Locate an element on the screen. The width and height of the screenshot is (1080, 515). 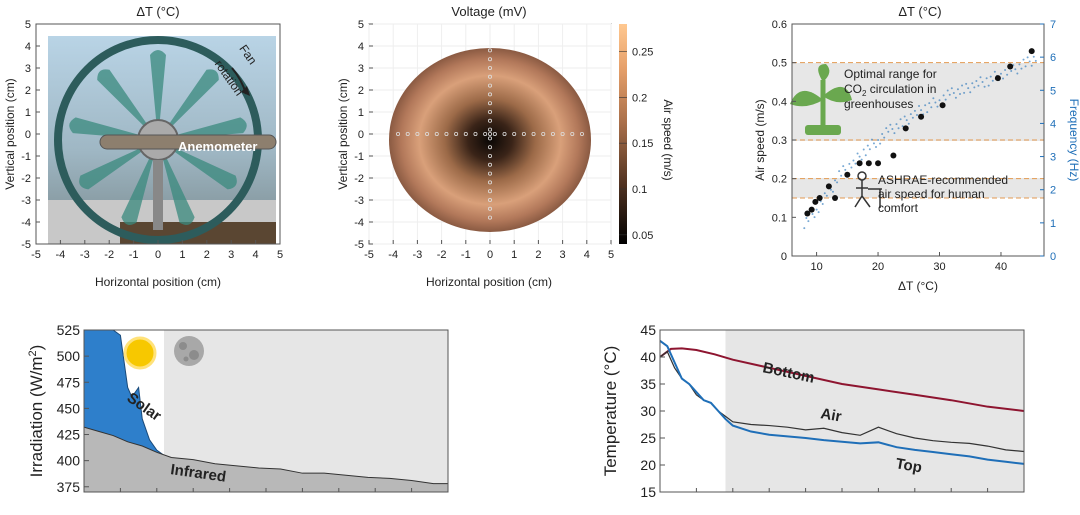
top-line is located at coordinates (842, 402).